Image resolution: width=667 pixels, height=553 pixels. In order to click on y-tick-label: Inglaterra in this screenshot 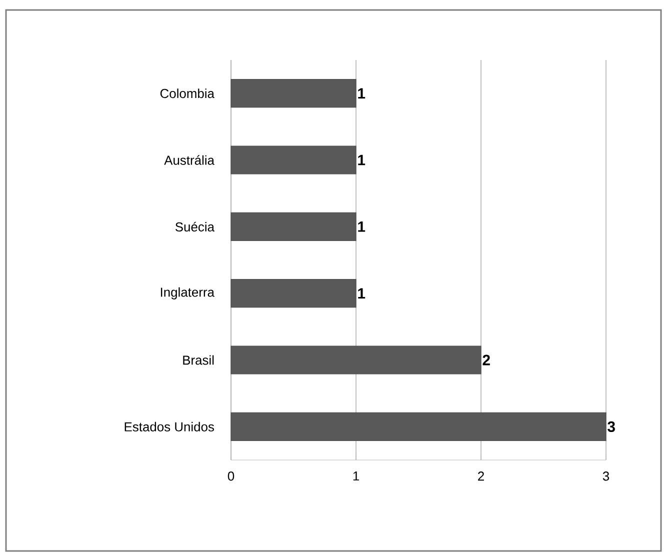, I will do `click(187, 293)`.